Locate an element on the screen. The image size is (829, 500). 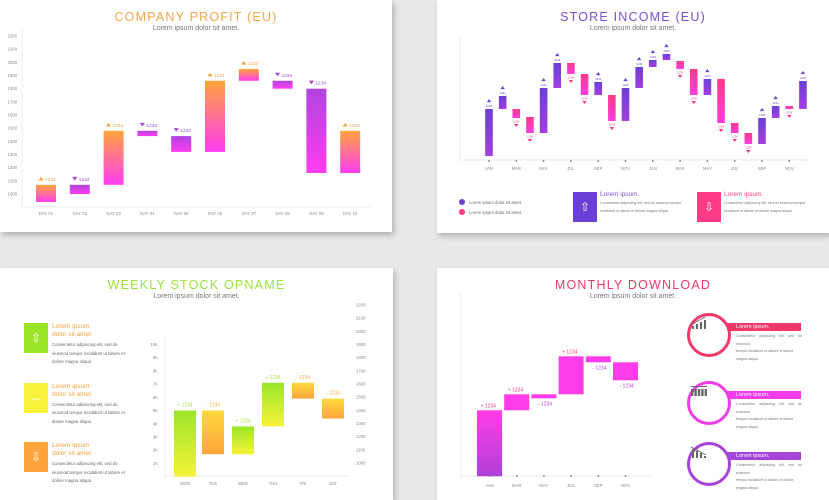
y-tick-label-right: 2200 is located at coordinates (361, 305).